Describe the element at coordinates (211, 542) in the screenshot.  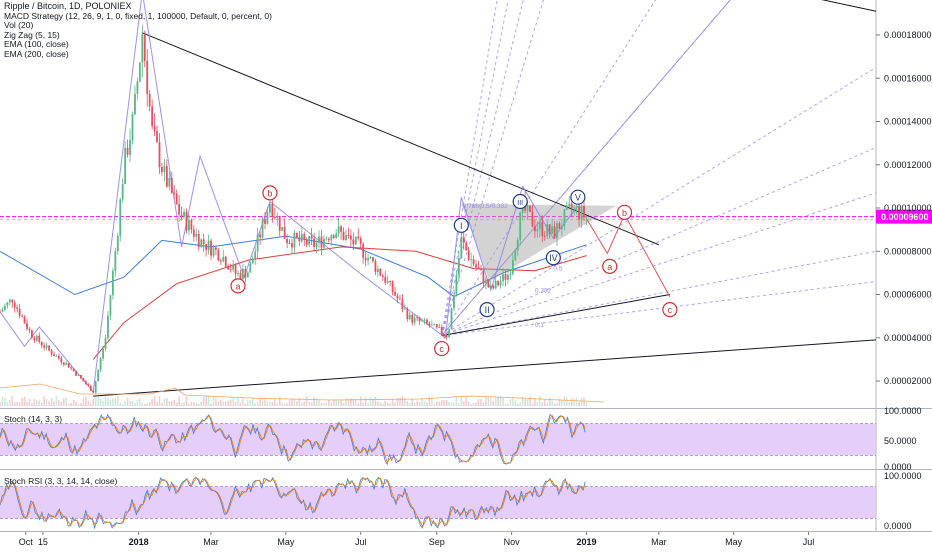
I see `time-tick-label: Mar` at that location.